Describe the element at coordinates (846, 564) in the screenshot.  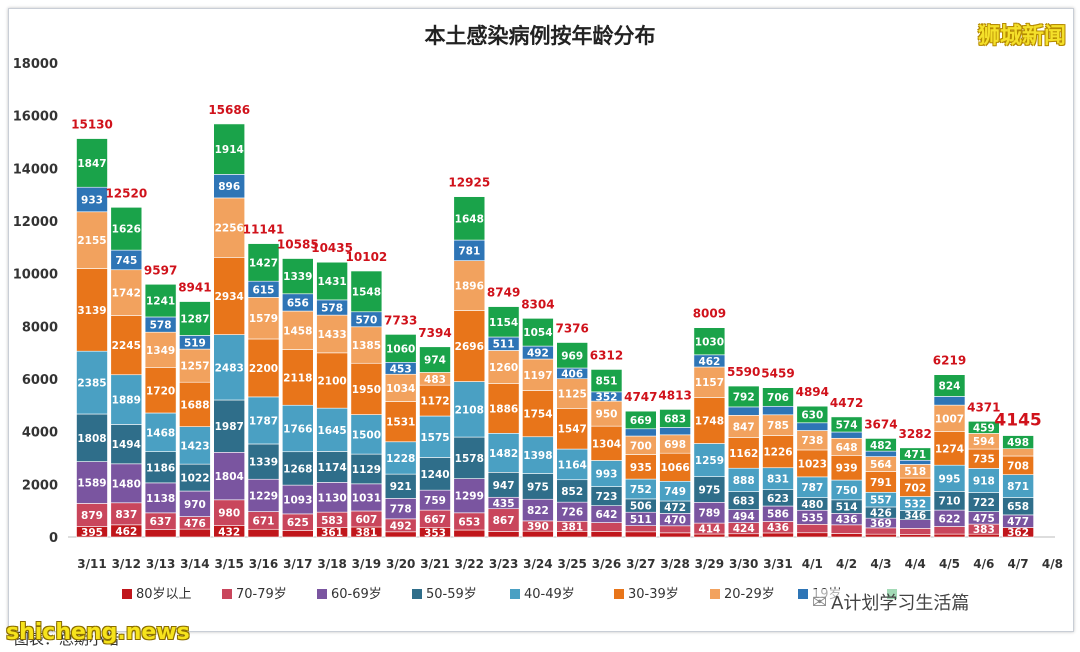
I see `x-tick-label: 4/2` at that location.